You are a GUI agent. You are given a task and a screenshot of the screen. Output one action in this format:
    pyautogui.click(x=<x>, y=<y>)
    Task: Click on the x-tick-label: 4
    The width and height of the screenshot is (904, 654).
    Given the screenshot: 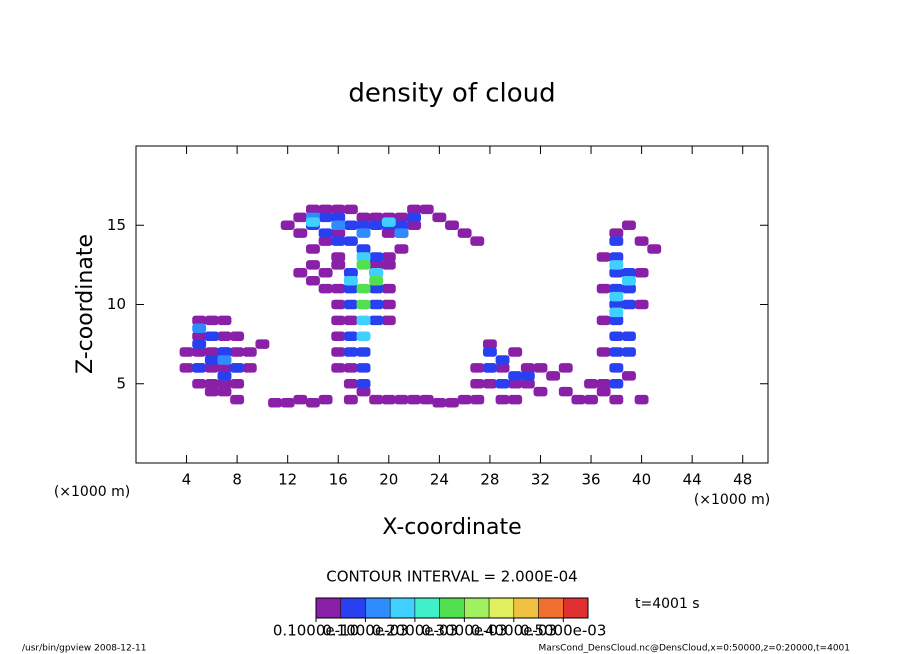 What is the action you would take?
    pyautogui.click(x=187, y=480)
    